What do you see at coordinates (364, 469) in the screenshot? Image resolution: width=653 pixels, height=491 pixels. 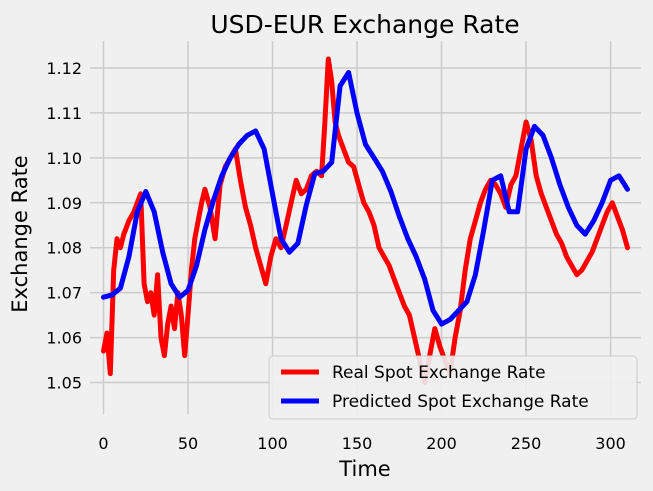 I see `x-axis-label: Time` at bounding box center [364, 469].